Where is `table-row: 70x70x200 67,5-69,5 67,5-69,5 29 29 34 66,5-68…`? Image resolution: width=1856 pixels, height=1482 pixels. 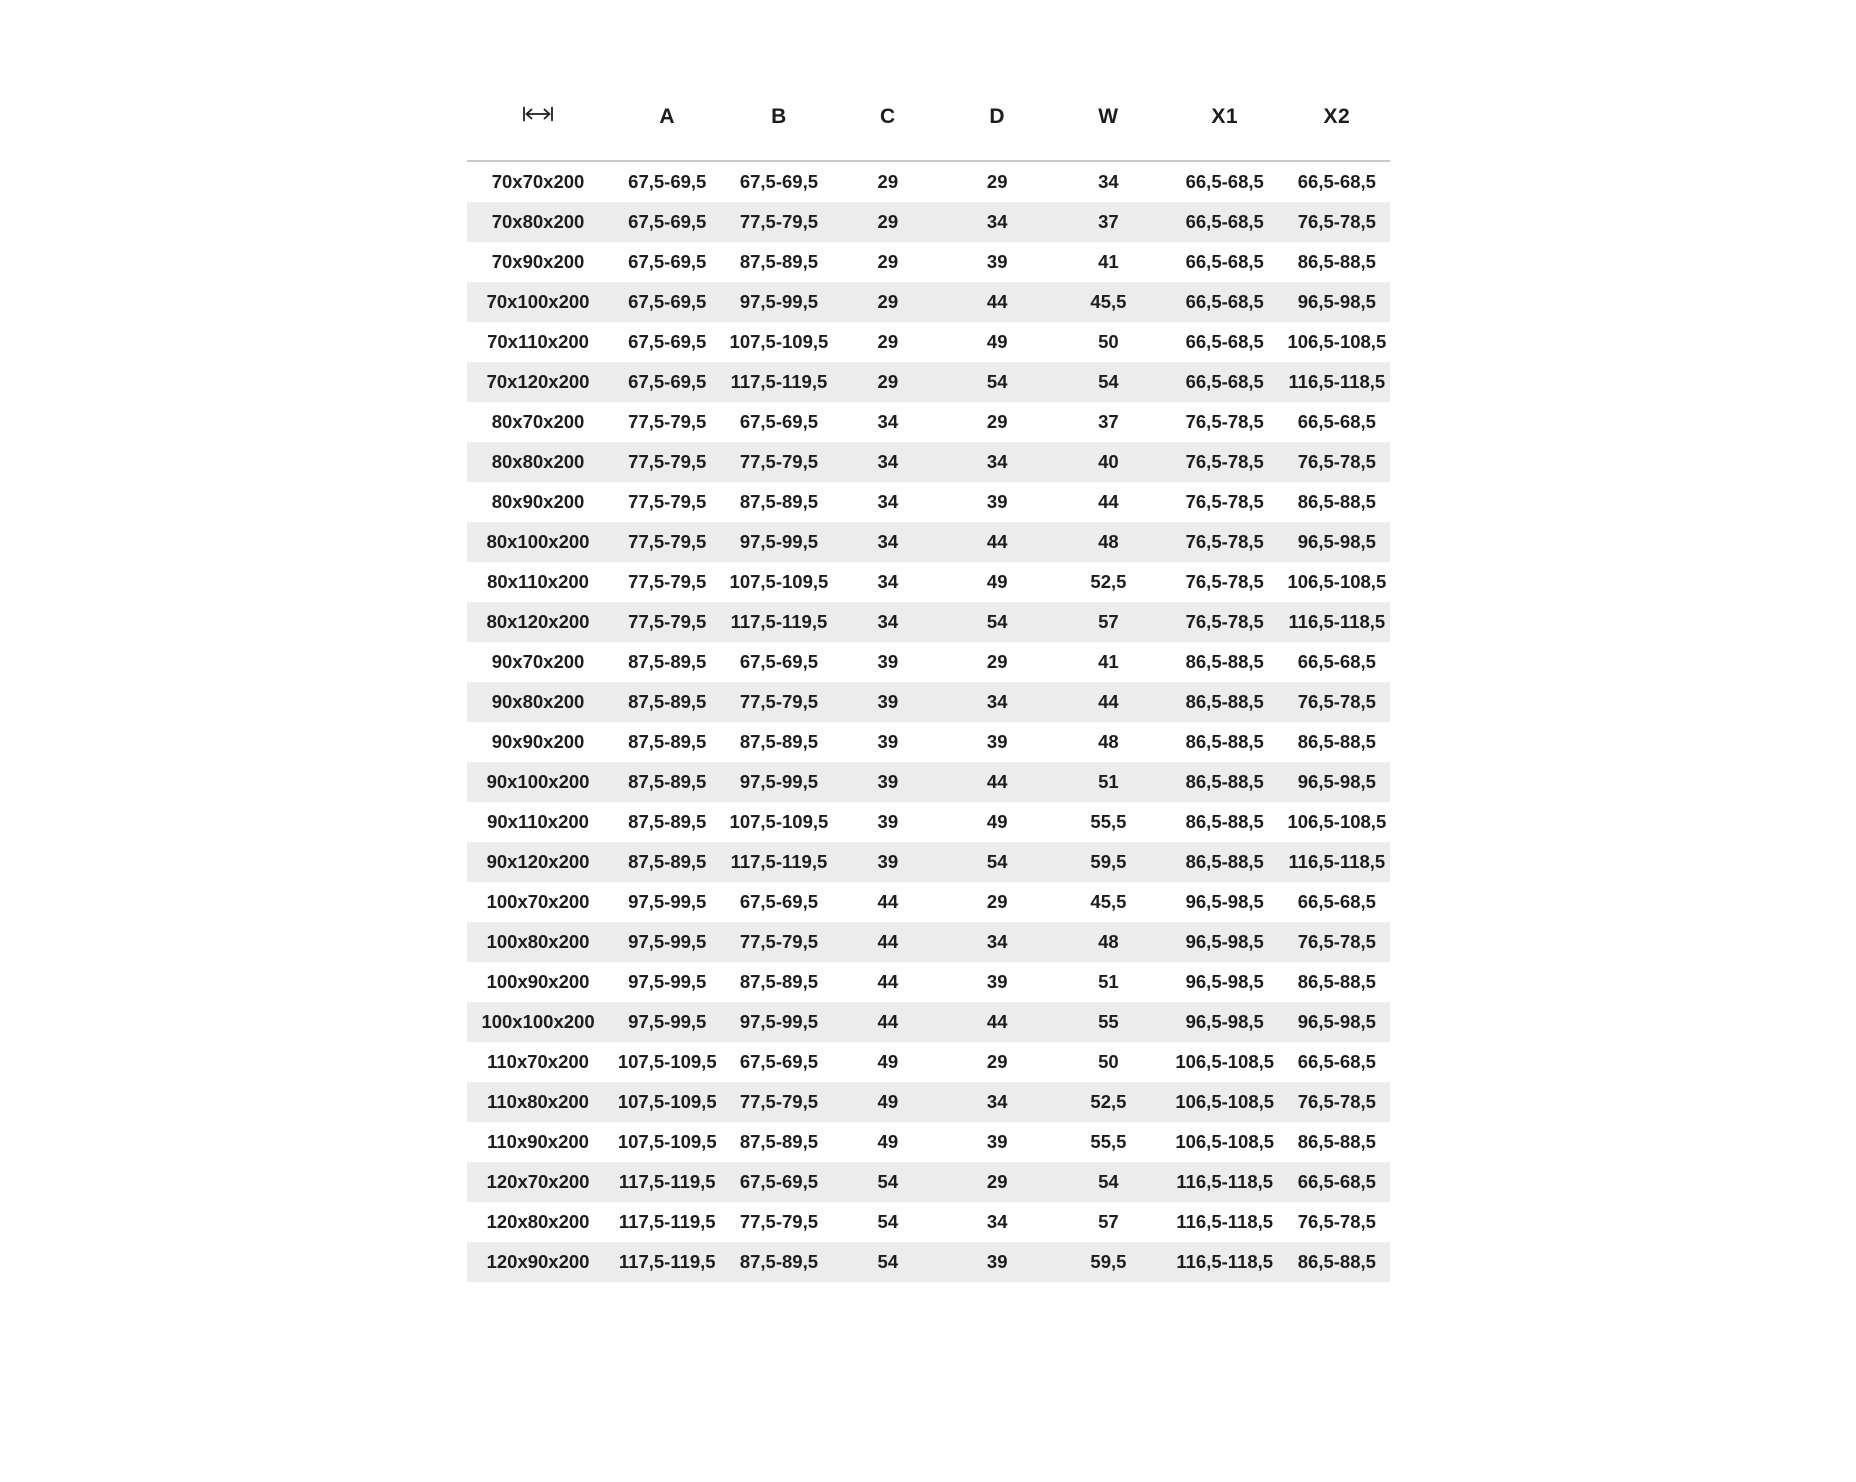 table-row: 70x70x200 67,5-69,5 67,5-69,5 29 29 34 66,5-68… is located at coordinates (928, 181).